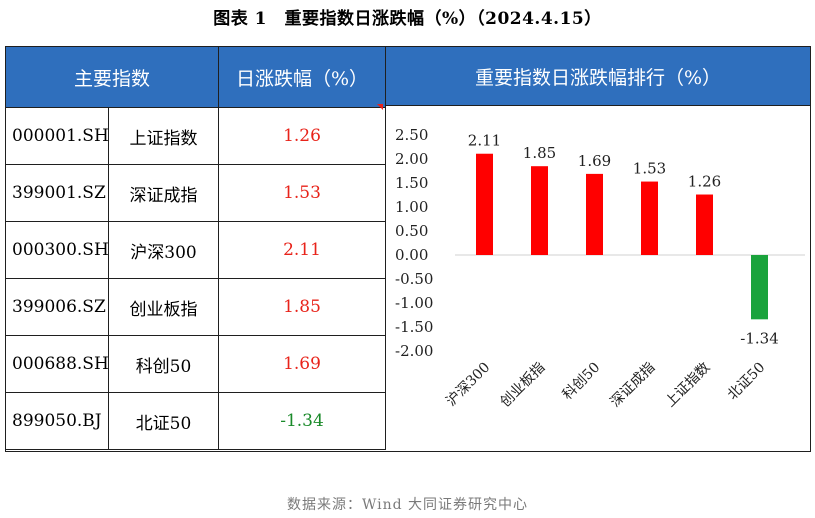 This screenshot has height=518, width=815. I want to click on index-code: 000688.SH, so click(57, 364).